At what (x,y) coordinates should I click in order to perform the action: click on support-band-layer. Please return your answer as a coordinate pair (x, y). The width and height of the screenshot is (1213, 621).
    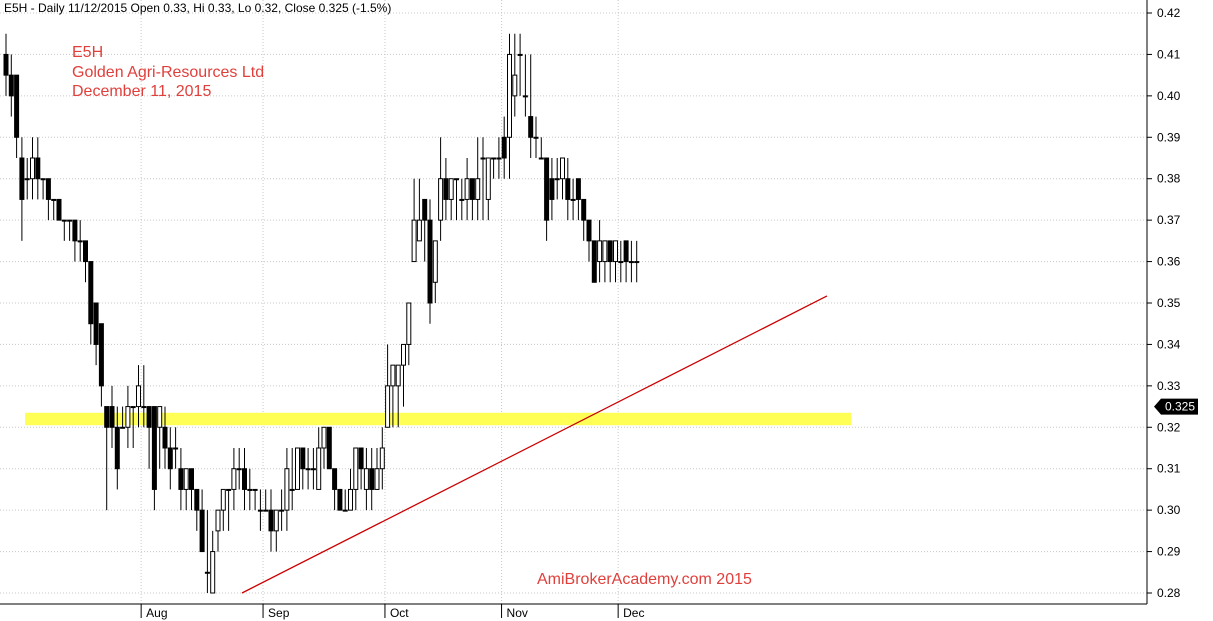
    Looking at the image, I should click on (438, 419).